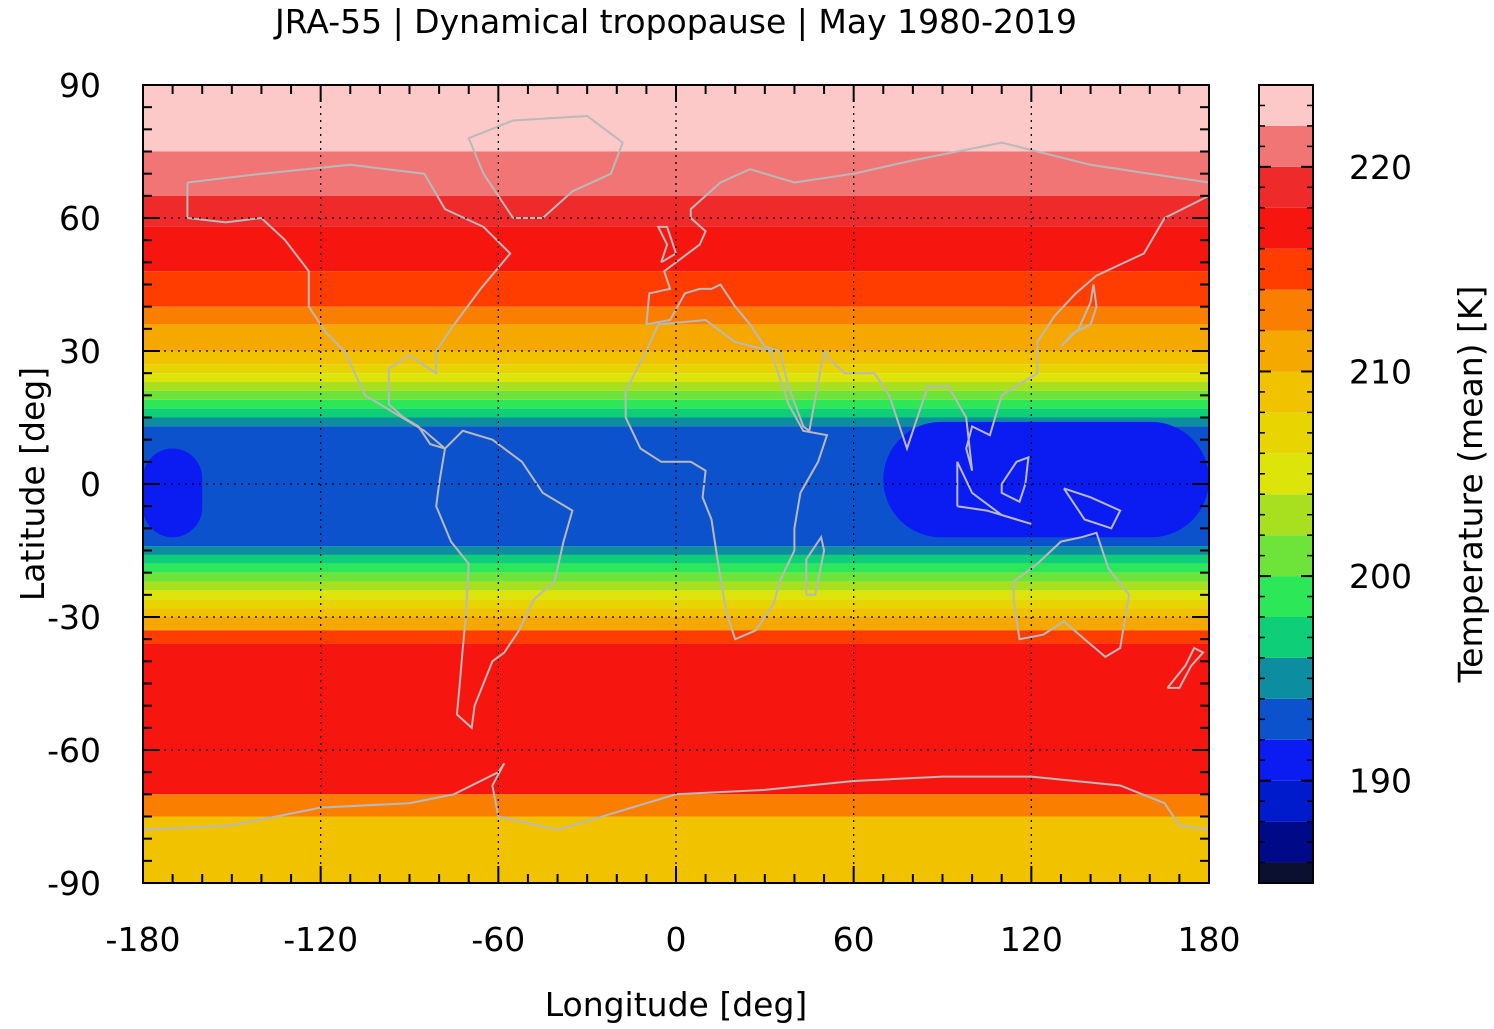 This screenshot has width=1494, height=1029. What do you see at coordinates (1380, 576) in the screenshot?
I see `colorbar-tick-label: 200` at bounding box center [1380, 576].